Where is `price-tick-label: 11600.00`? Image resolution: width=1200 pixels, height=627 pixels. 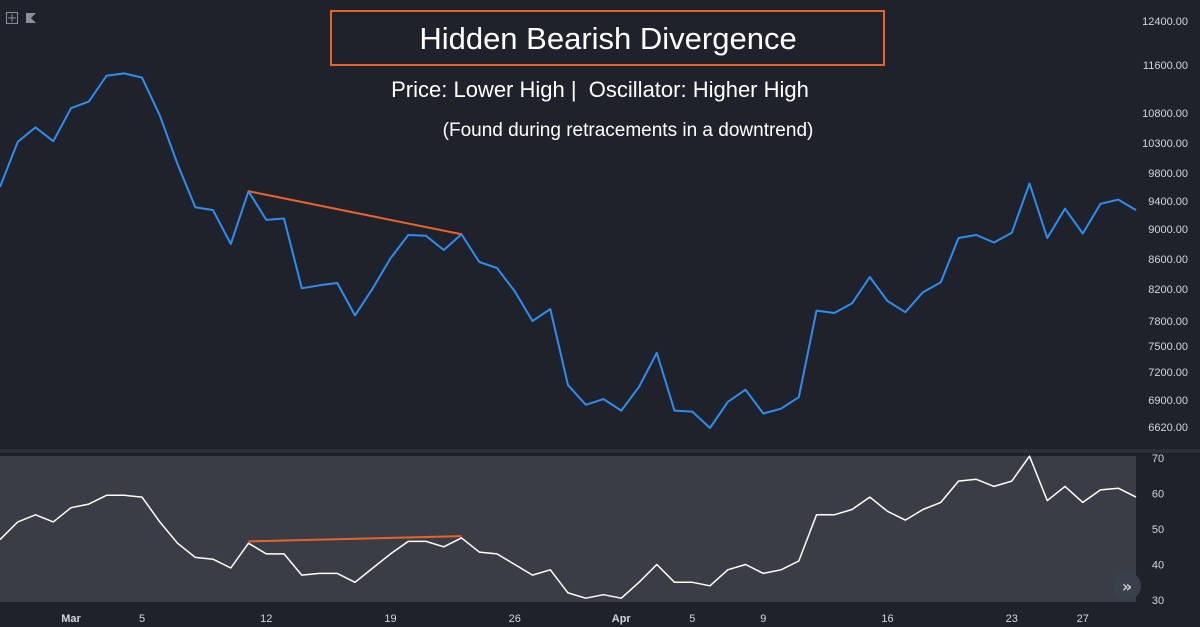 price-tick-label: 11600.00 is located at coordinates (1165, 66).